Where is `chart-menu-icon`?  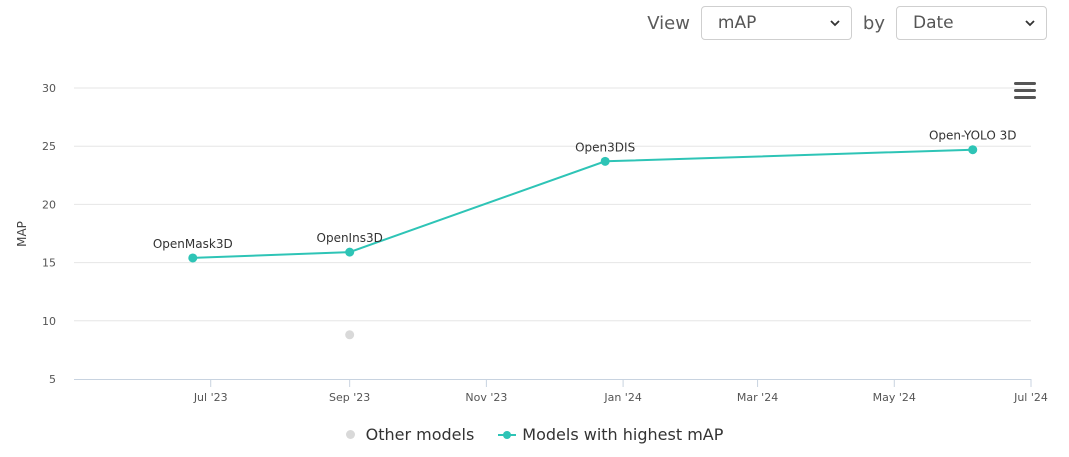 chart-menu-icon is located at coordinates (1025, 91).